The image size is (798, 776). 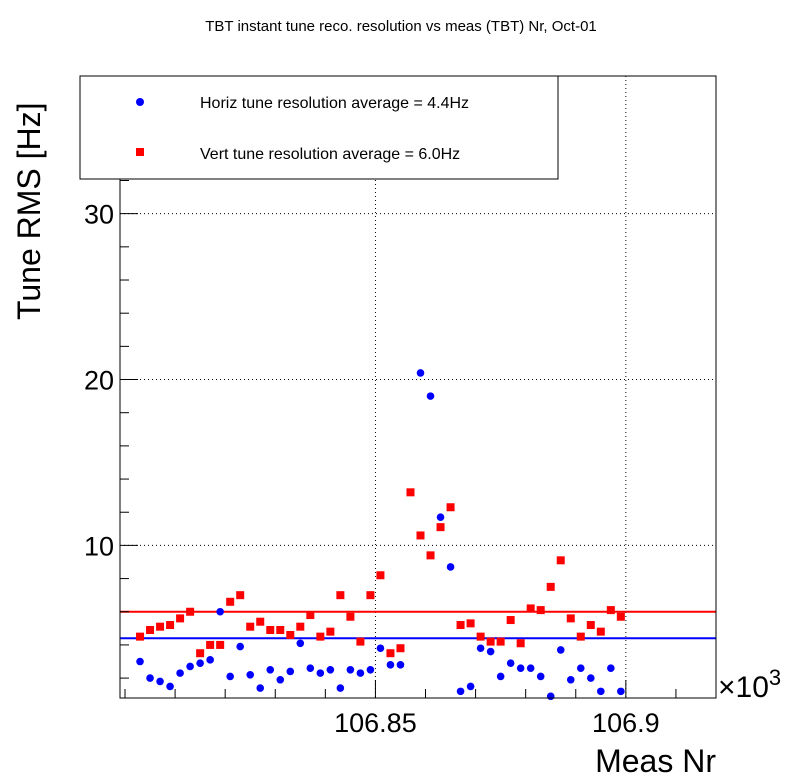 What do you see at coordinates (319, 127) in the screenshot?
I see `legend-box` at bounding box center [319, 127].